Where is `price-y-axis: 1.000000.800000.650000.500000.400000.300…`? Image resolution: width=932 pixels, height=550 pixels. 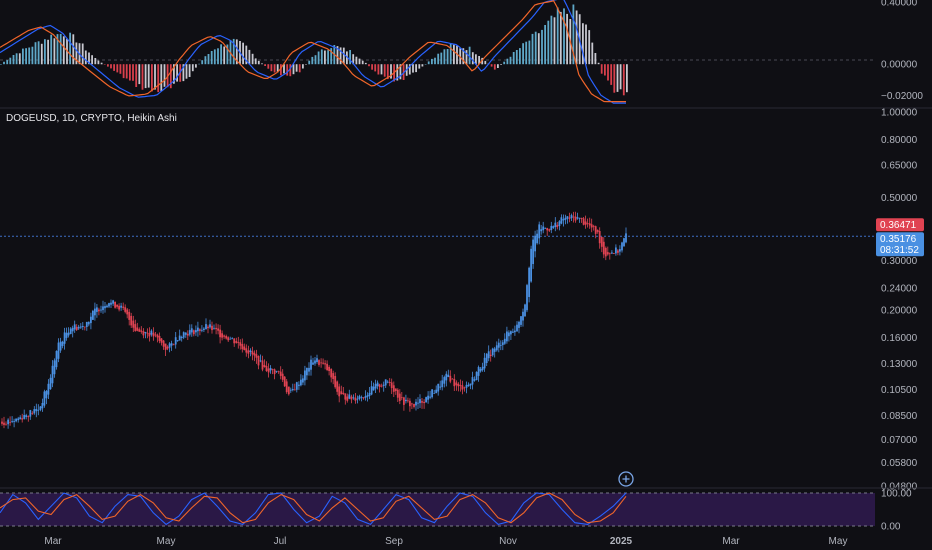 price-y-axis: 1.000000.800000.650000.500000.400000.300… is located at coordinates (899, 300).